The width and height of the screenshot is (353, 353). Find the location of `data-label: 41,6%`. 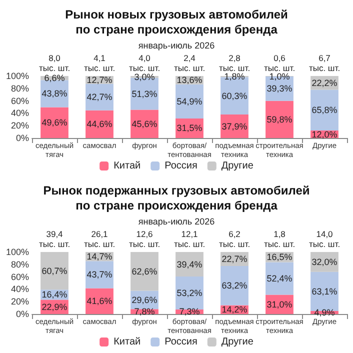

data-label: 41,6% is located at coordinates (99, 301).